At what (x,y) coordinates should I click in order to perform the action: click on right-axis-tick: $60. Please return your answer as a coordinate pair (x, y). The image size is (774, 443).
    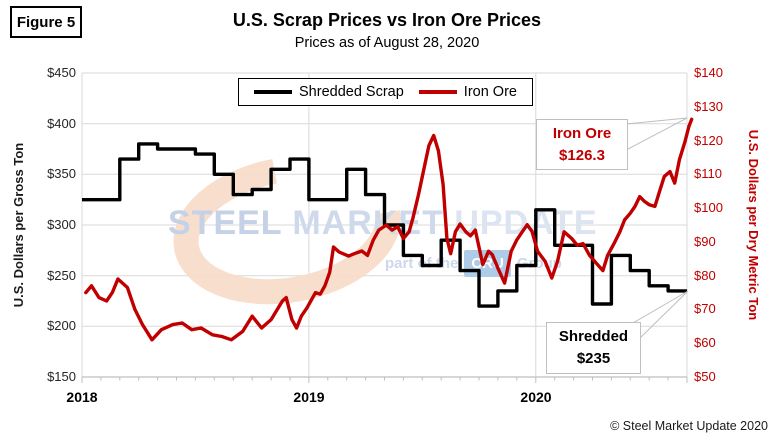
    Looking at the image, I should click on (705, 342).